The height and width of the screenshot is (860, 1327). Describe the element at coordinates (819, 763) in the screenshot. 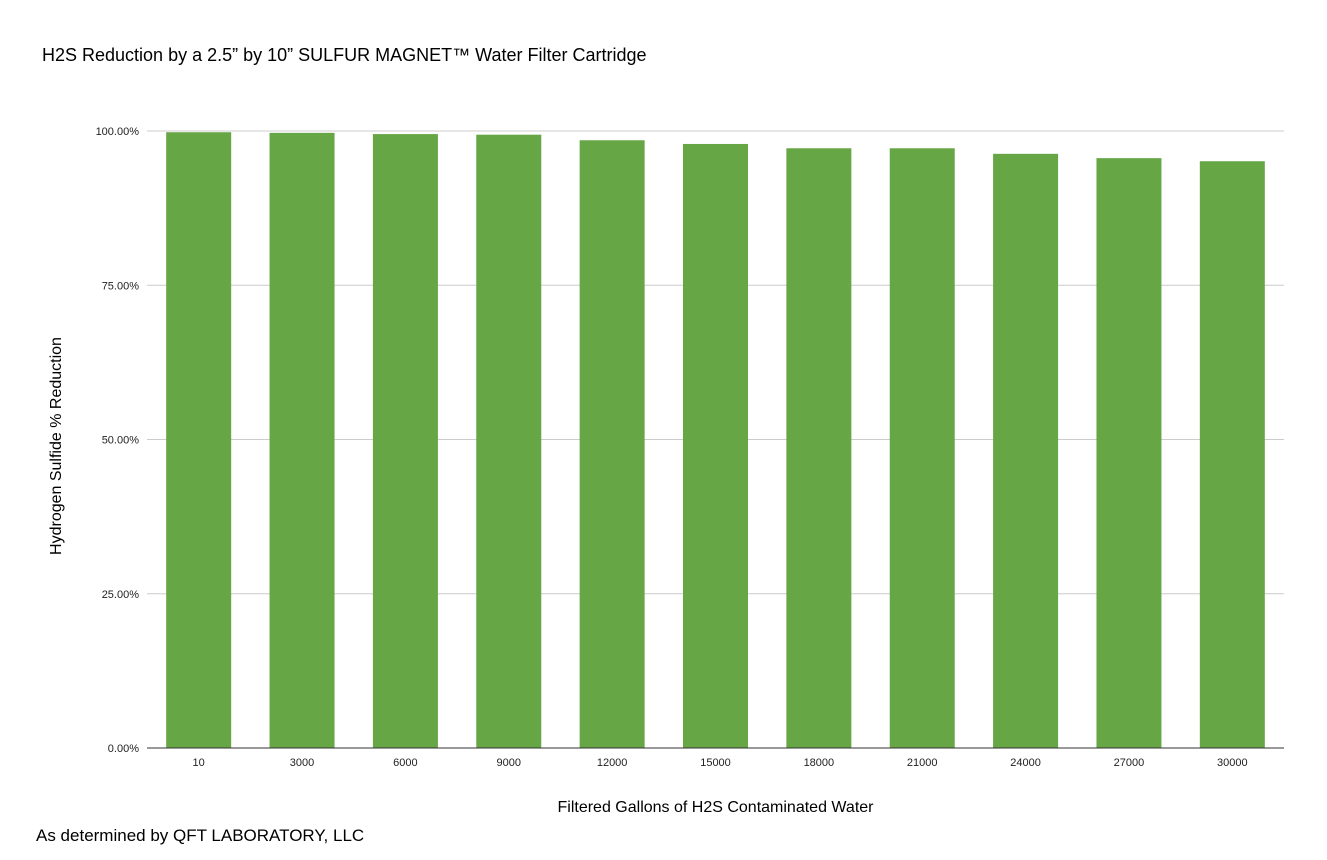

I see `x-tick-label: 18000` at that location.